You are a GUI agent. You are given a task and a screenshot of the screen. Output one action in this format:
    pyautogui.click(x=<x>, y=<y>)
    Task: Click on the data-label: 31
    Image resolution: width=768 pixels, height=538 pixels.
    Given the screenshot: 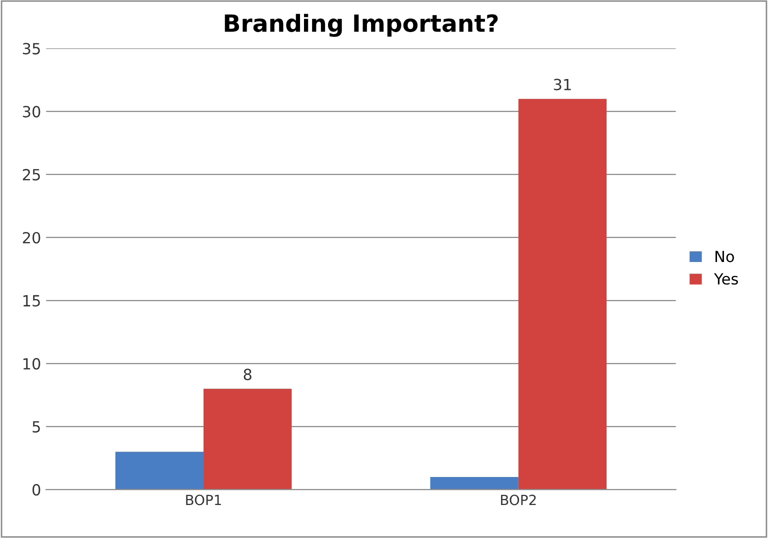 What is the action you would take?
    pyautogui.click(x=562, y=84)
    